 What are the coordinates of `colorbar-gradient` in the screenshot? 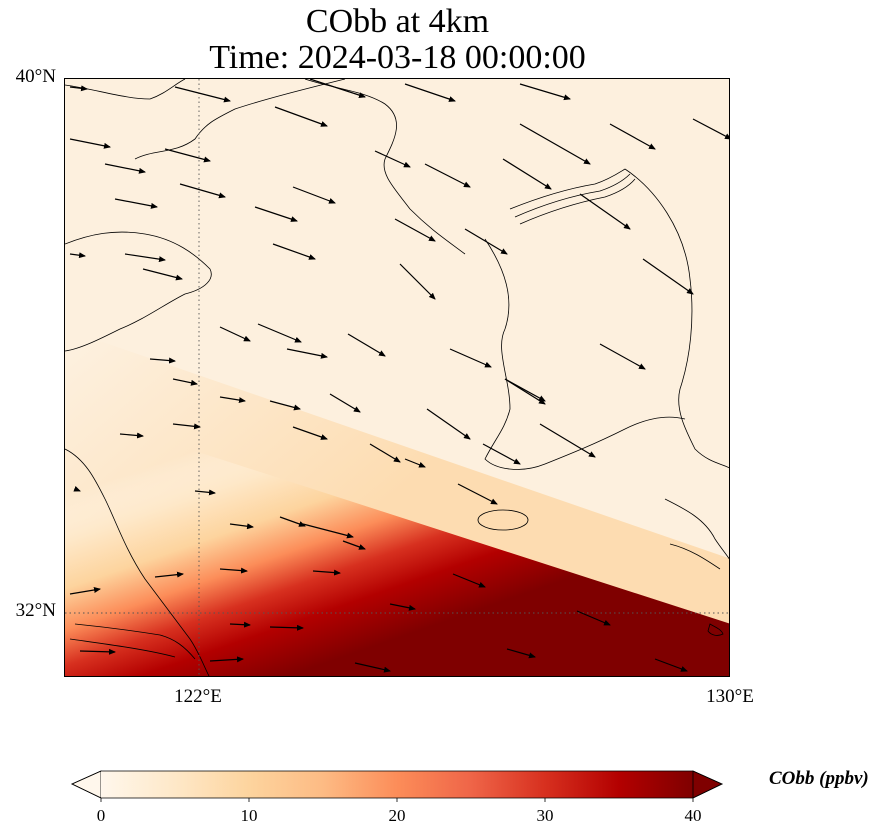 It's located at (397, 784).